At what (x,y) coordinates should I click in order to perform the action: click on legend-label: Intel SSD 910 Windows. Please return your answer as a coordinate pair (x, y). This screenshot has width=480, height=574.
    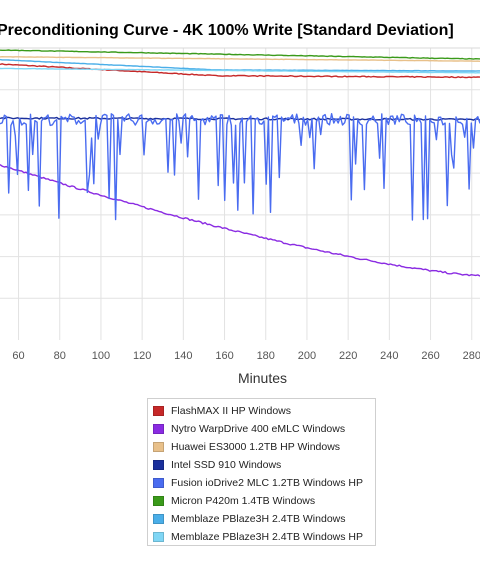
    Looking at the image, I should click on (226, 465).